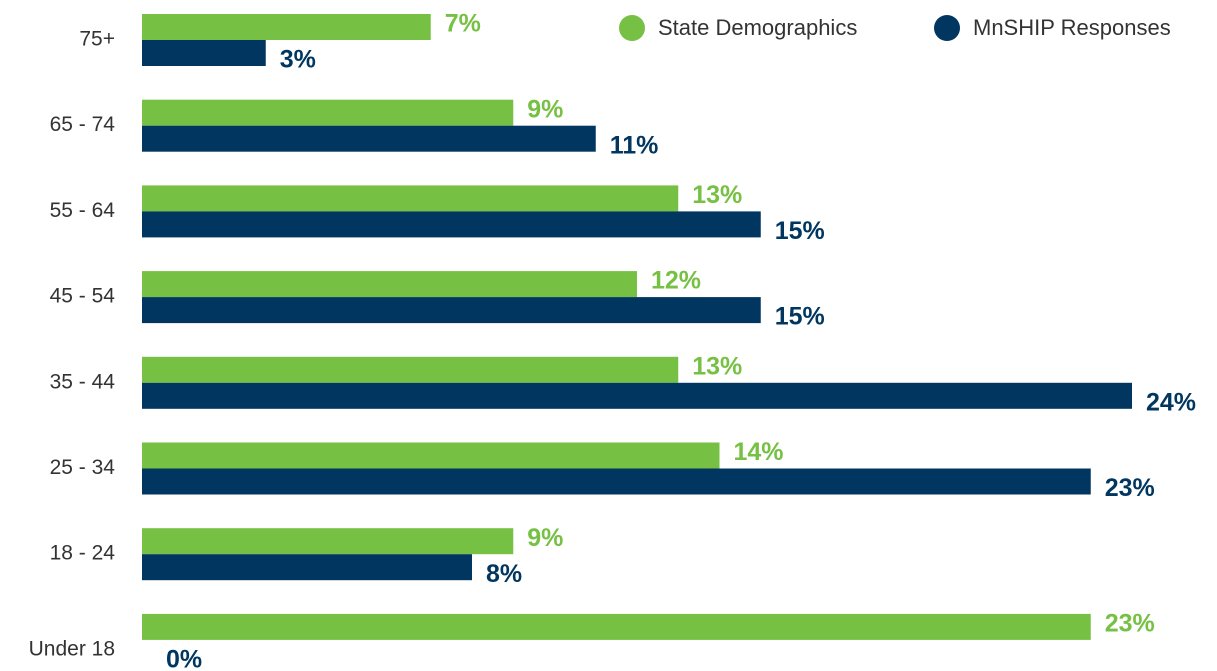 This screenshot has height=671, width=1217. What do you see at coordinates (83, 124) in the screenshot?
I see `category-label: 65 - 74` at bounding box center [83, 124].